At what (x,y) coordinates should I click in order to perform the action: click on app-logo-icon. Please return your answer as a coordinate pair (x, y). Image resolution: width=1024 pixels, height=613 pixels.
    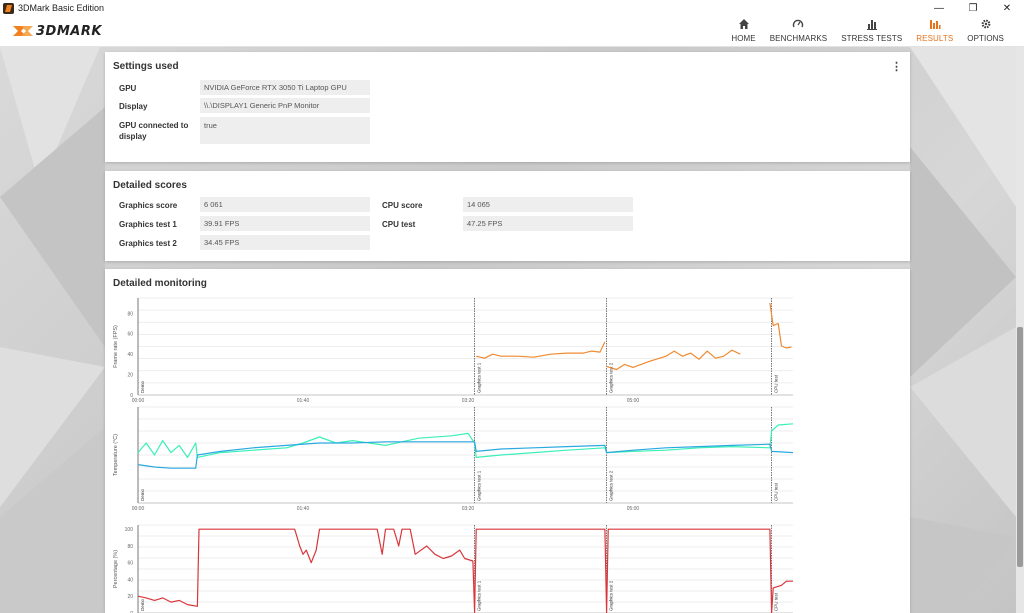
    Looking at the image, I should click on (8, 8).